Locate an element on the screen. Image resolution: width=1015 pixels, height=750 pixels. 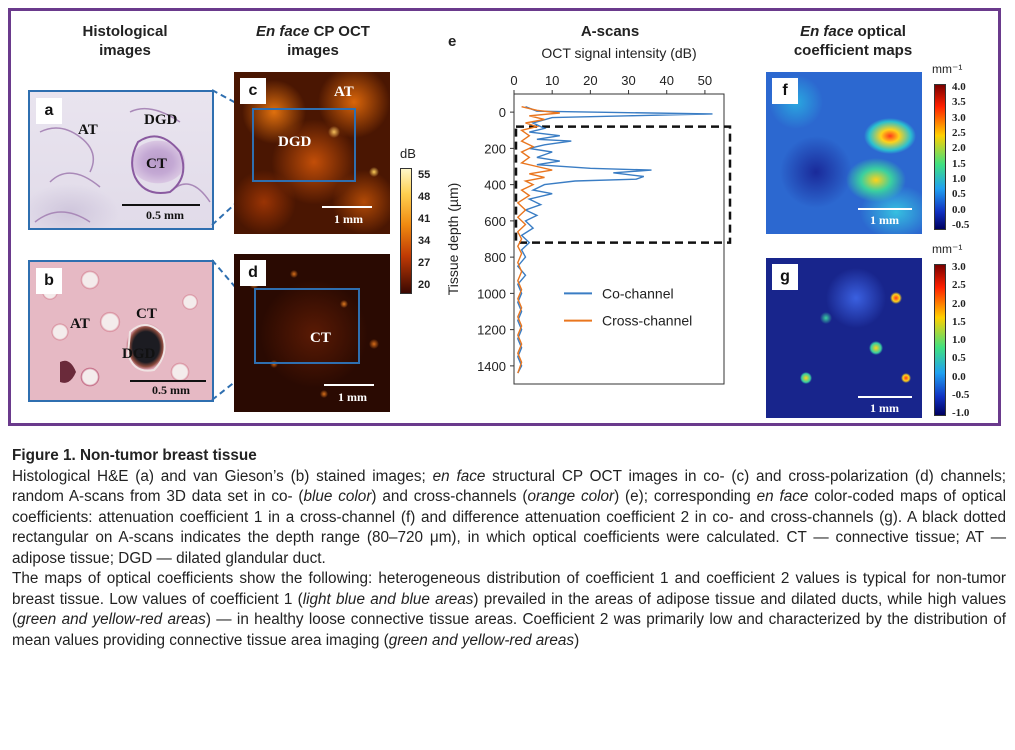
panel-d-scale-text: 1 mm is located at coordinates (352, 397).